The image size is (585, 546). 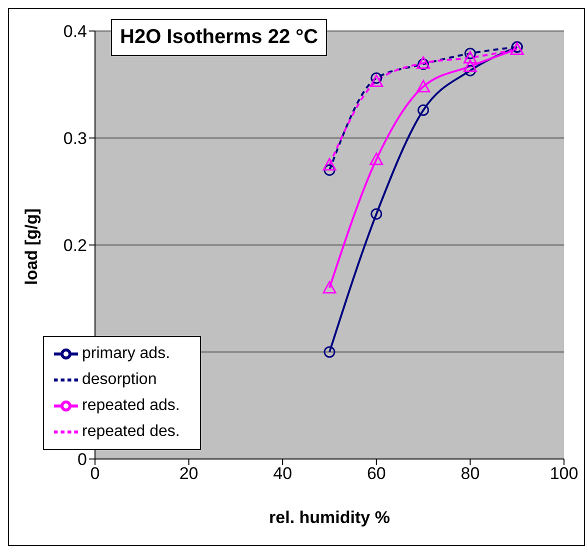 I want to click on legend-label: repeated des., so click(x=131, y=431).